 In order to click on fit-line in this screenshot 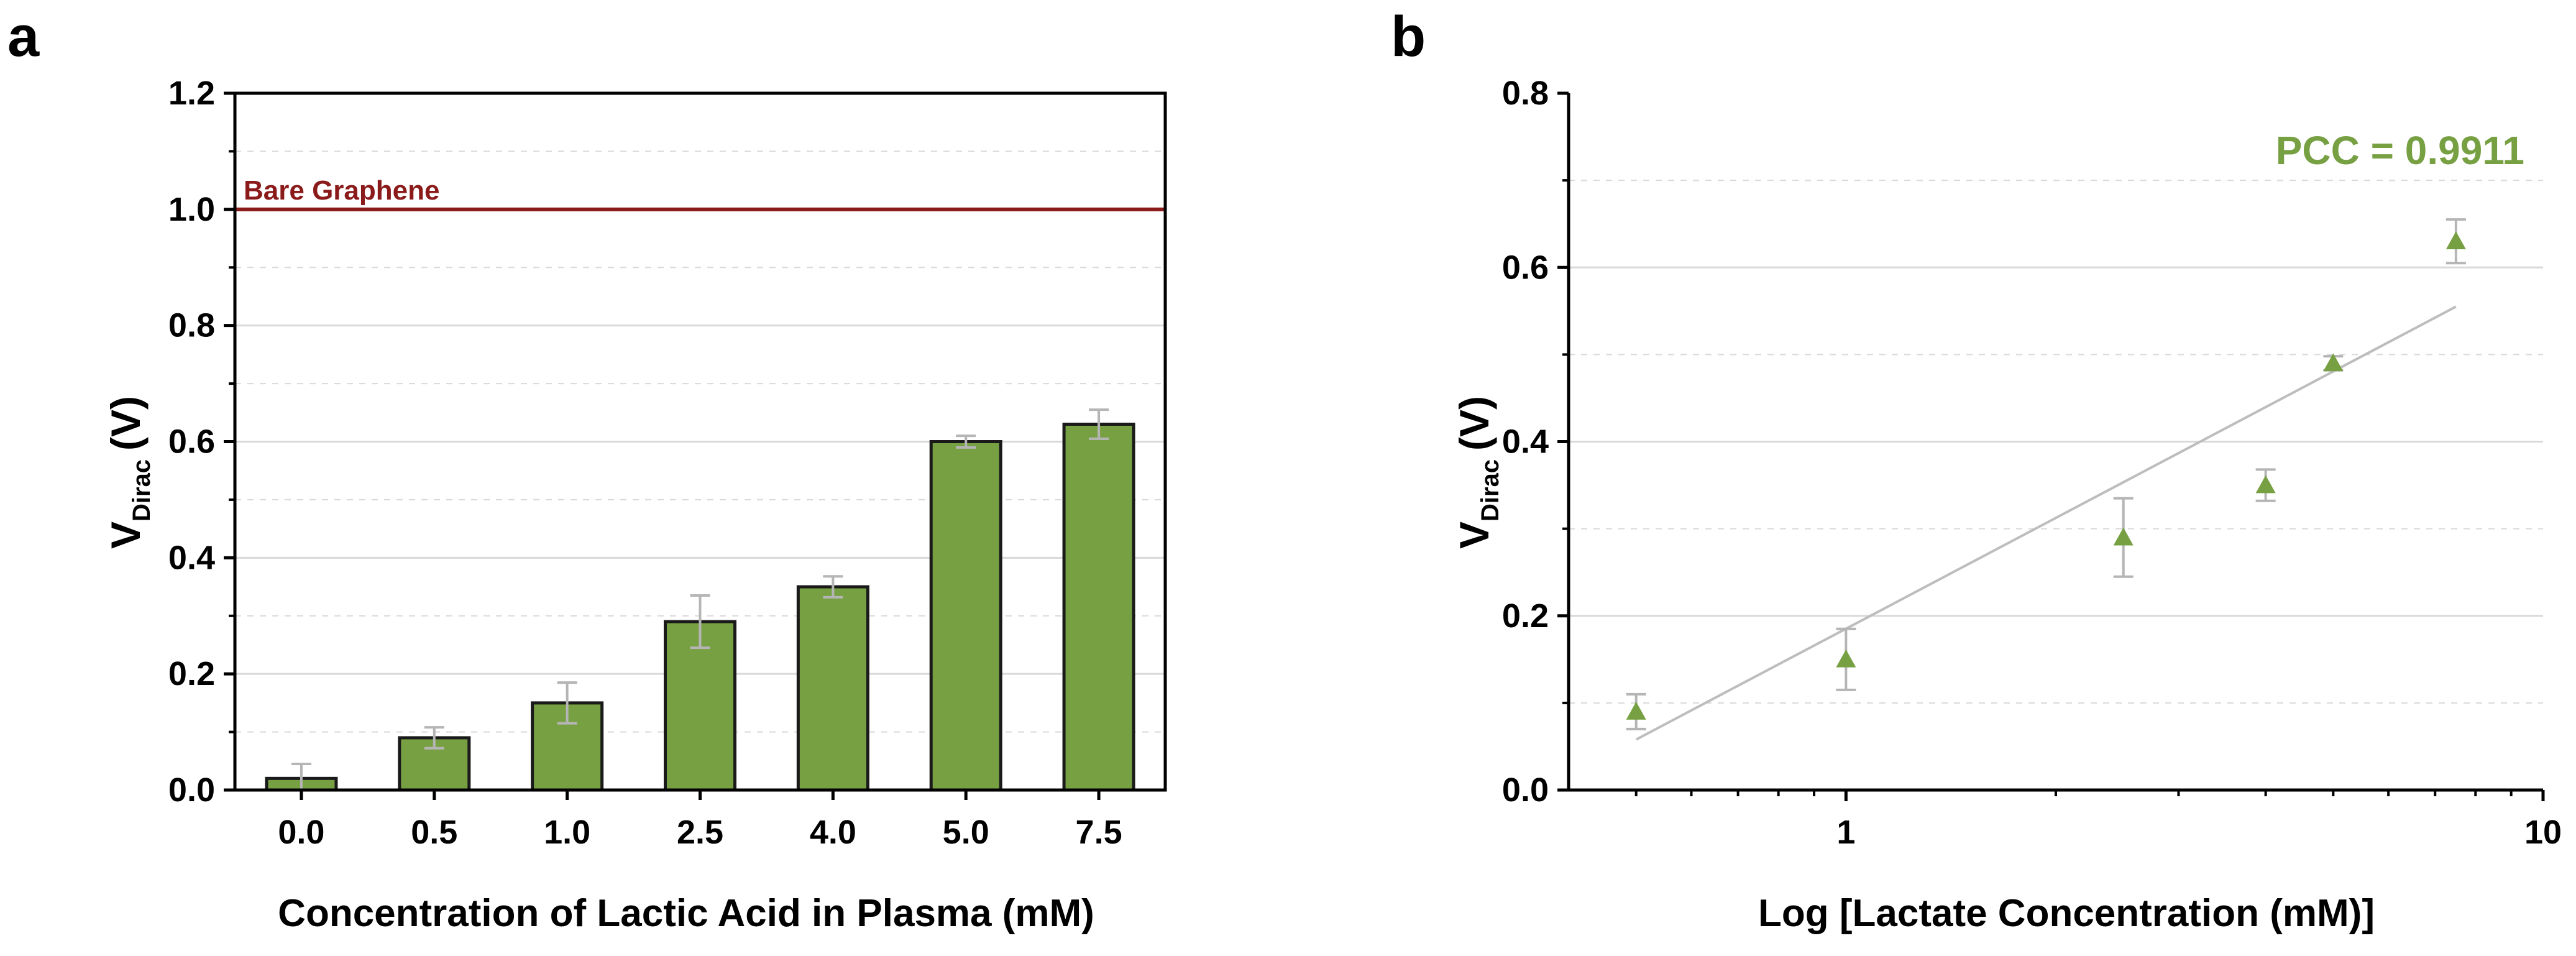, I will do `click(2046, 523)`.